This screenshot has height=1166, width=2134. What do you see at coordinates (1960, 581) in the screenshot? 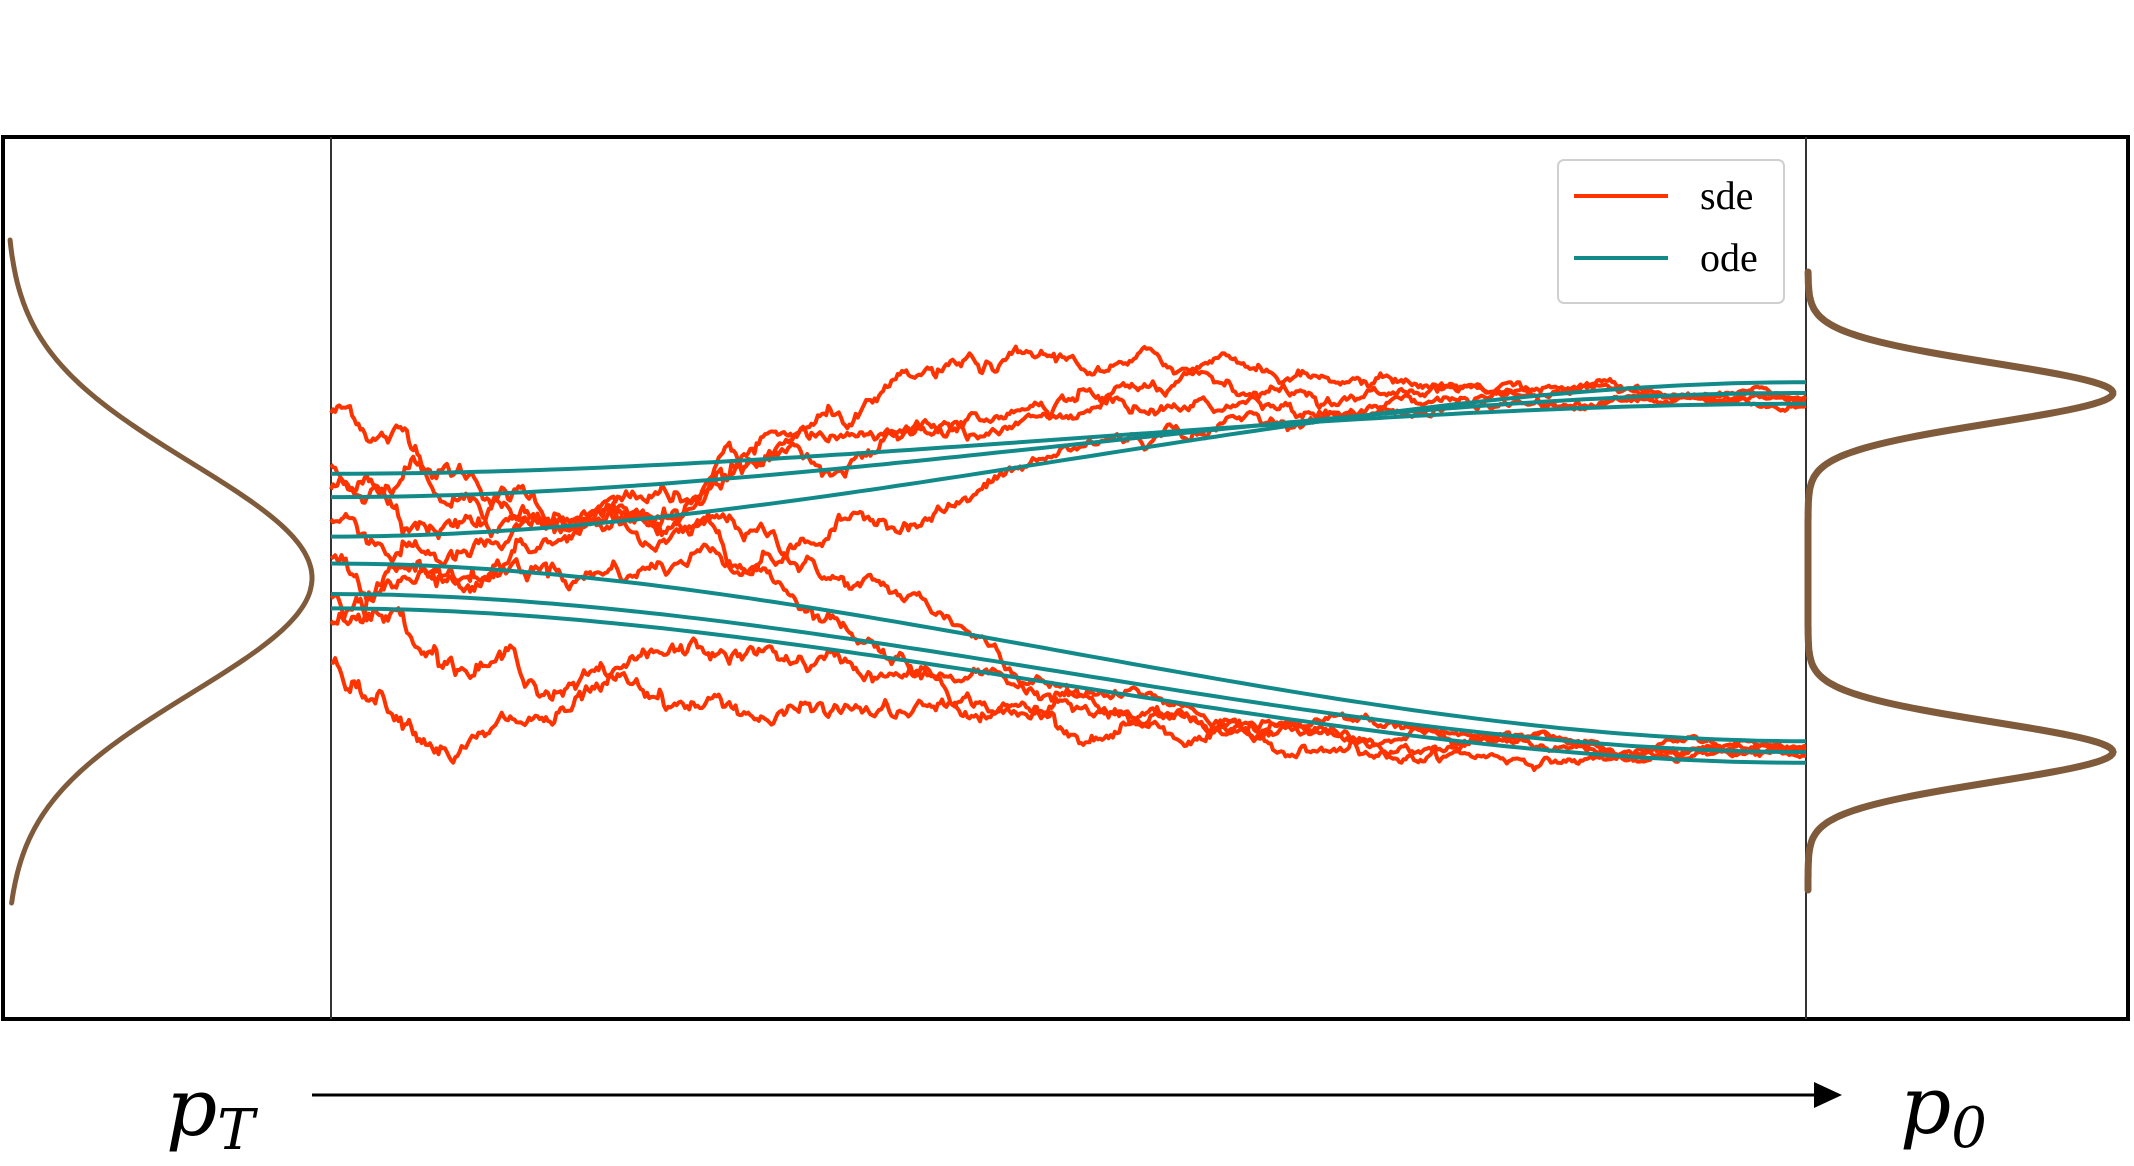
I see `p-0-density-curve` at bounding box center [1960, 581].